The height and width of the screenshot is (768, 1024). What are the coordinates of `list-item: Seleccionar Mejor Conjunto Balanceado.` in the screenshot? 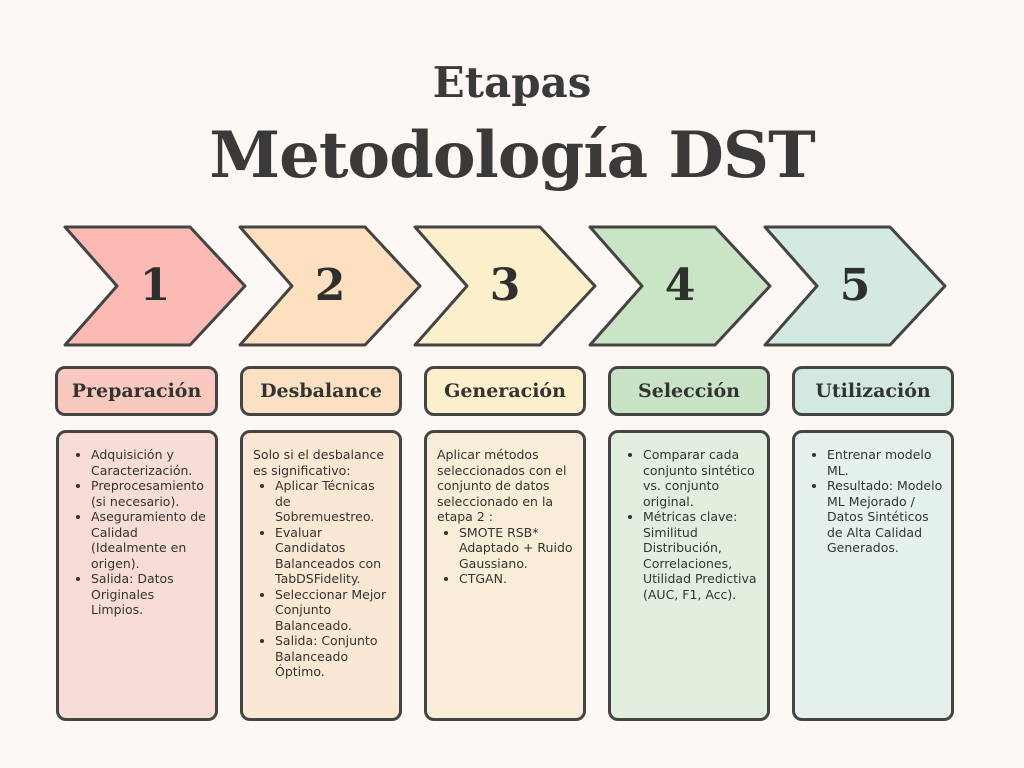 It's located at (333, 610).